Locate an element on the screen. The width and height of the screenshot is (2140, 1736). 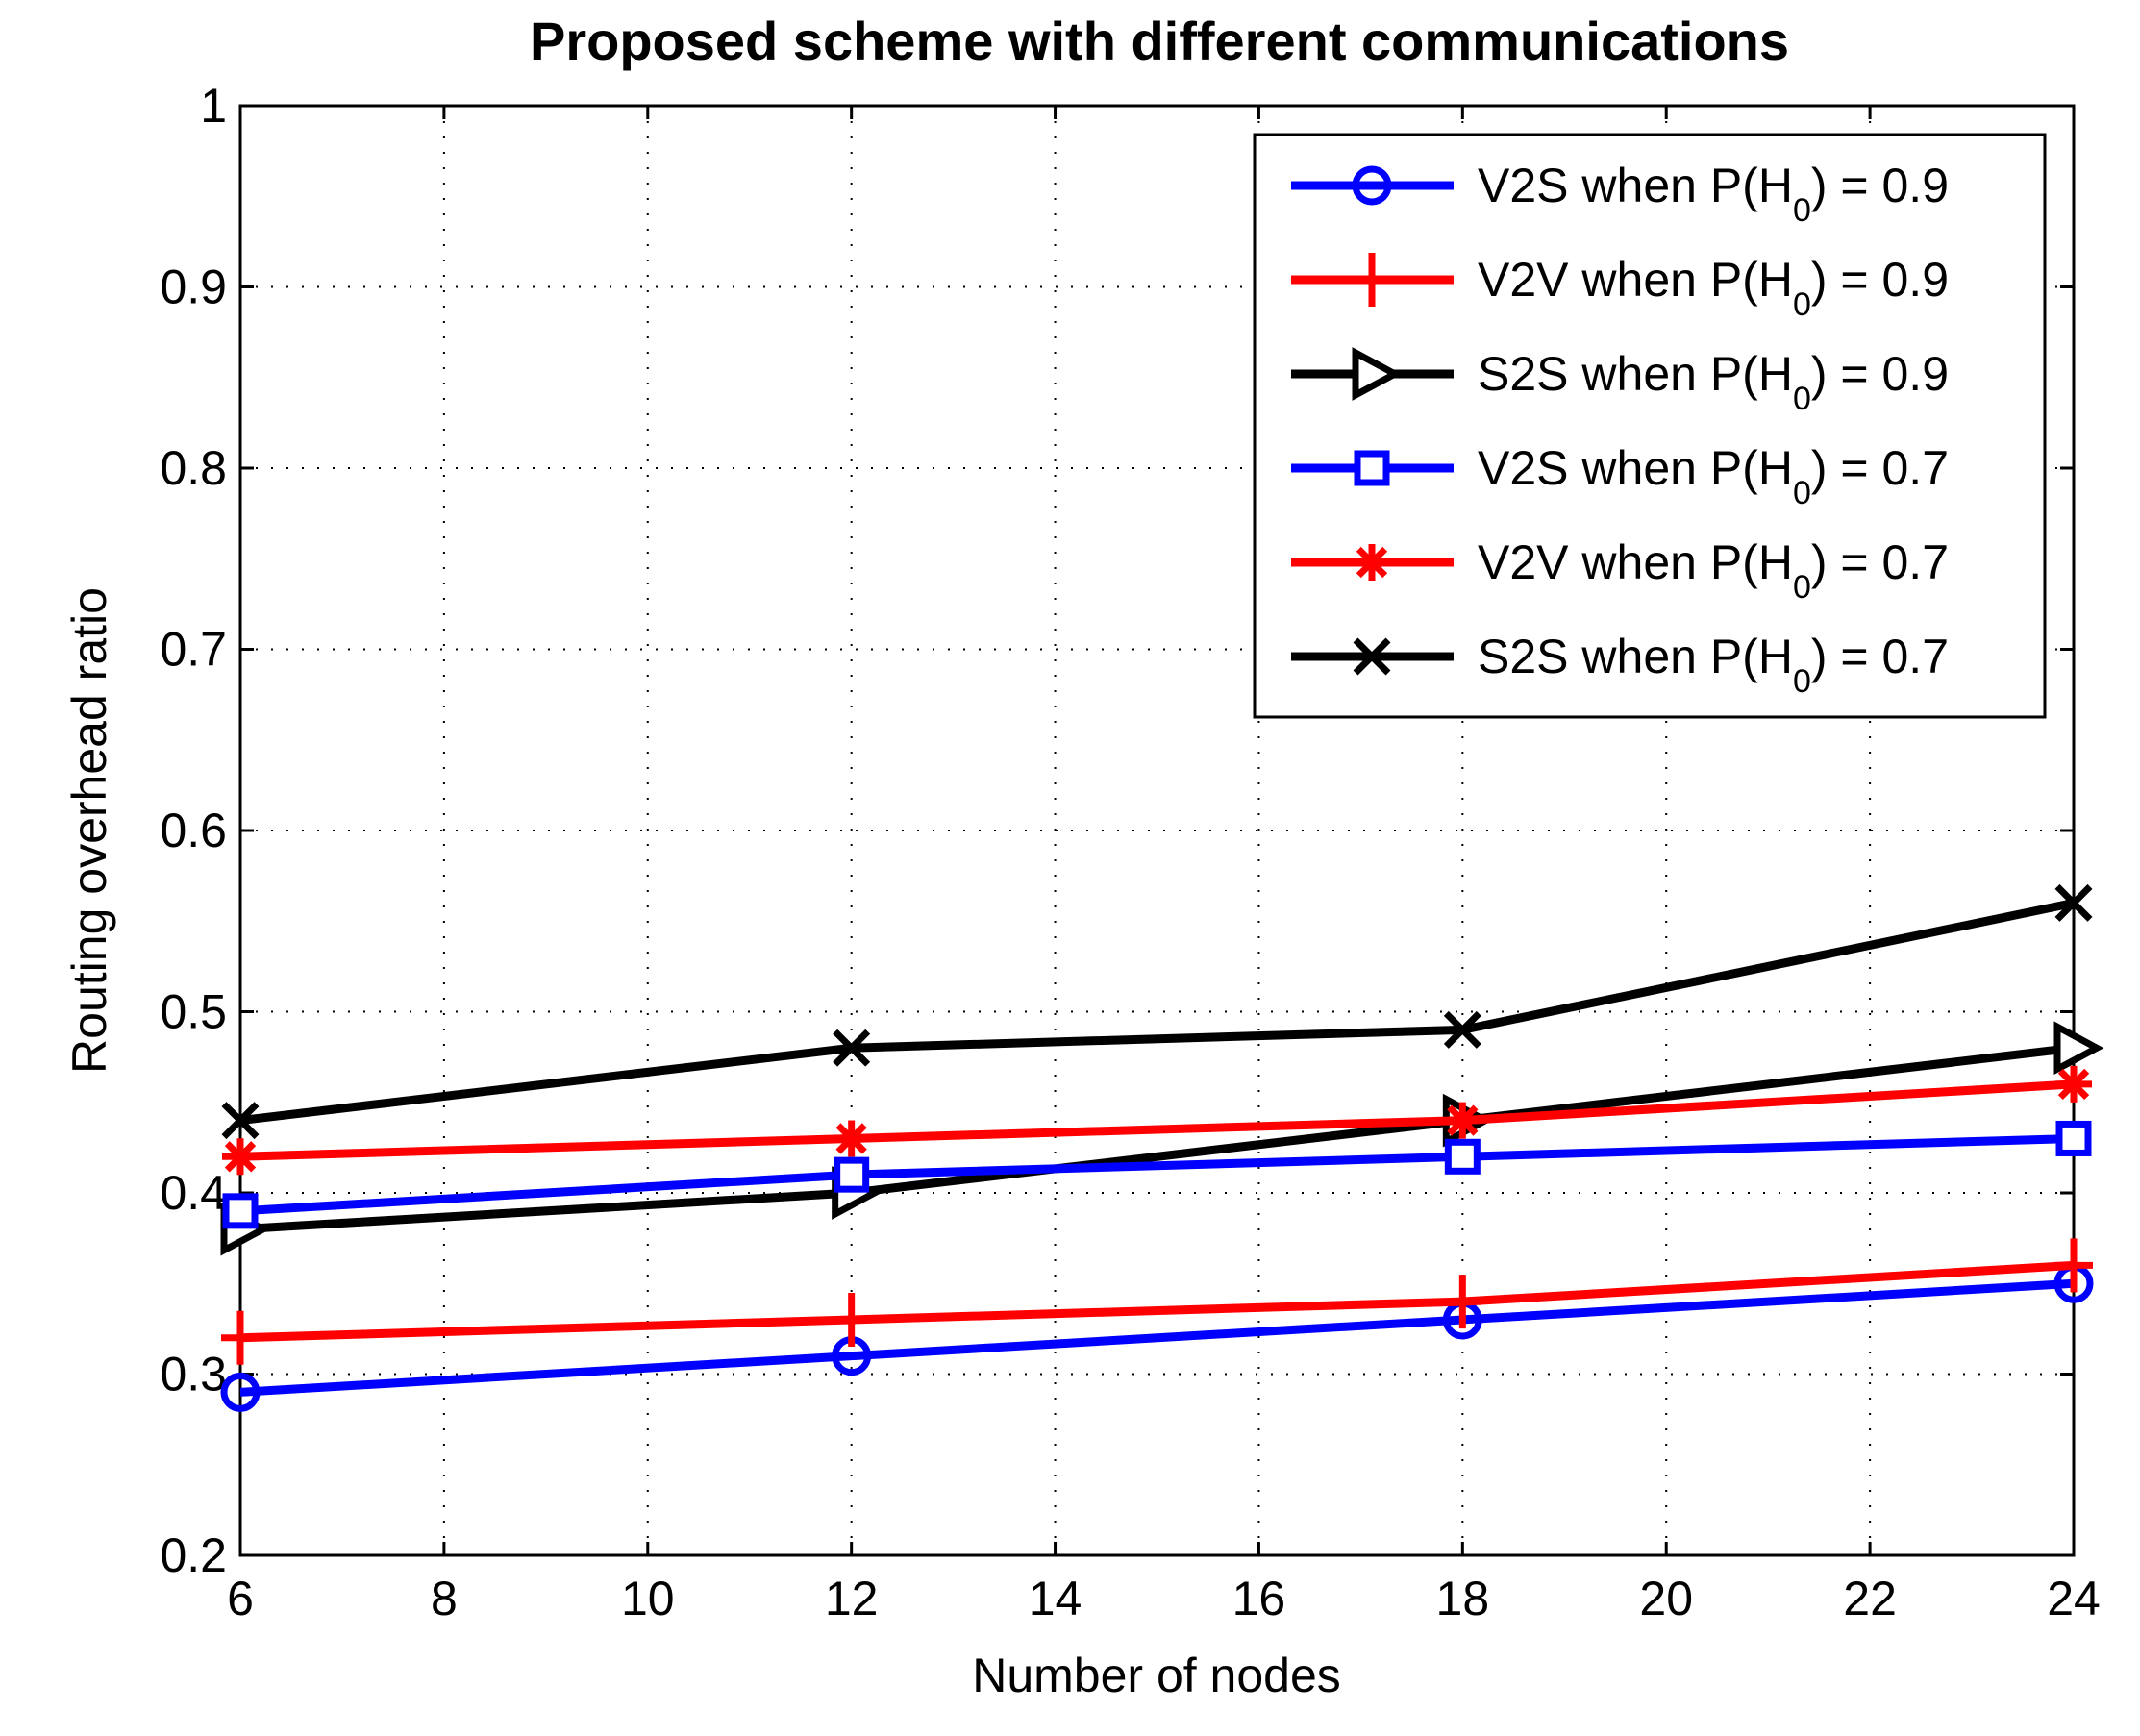
y-tick-label: 0.9 is located at coordinates (194, 287).